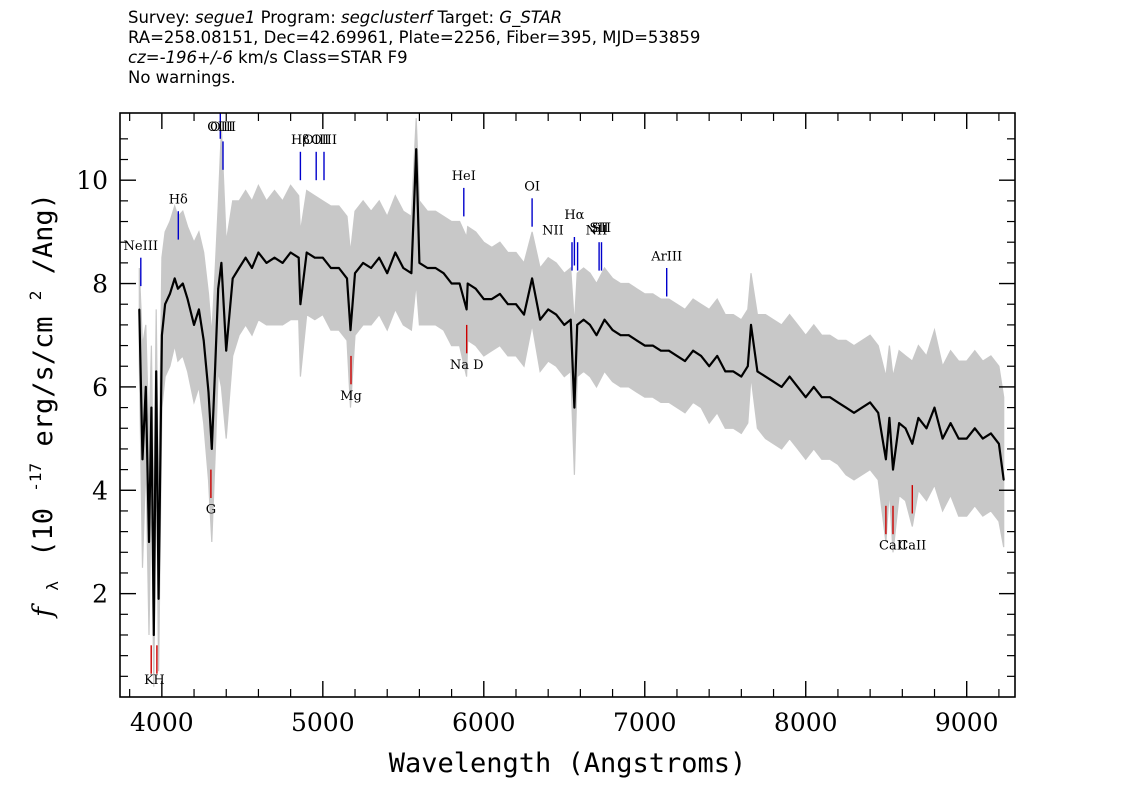 The width and height of the screenshot is (1134, 810). I want to click on x-tick-label: 4000, so click(162, 722).